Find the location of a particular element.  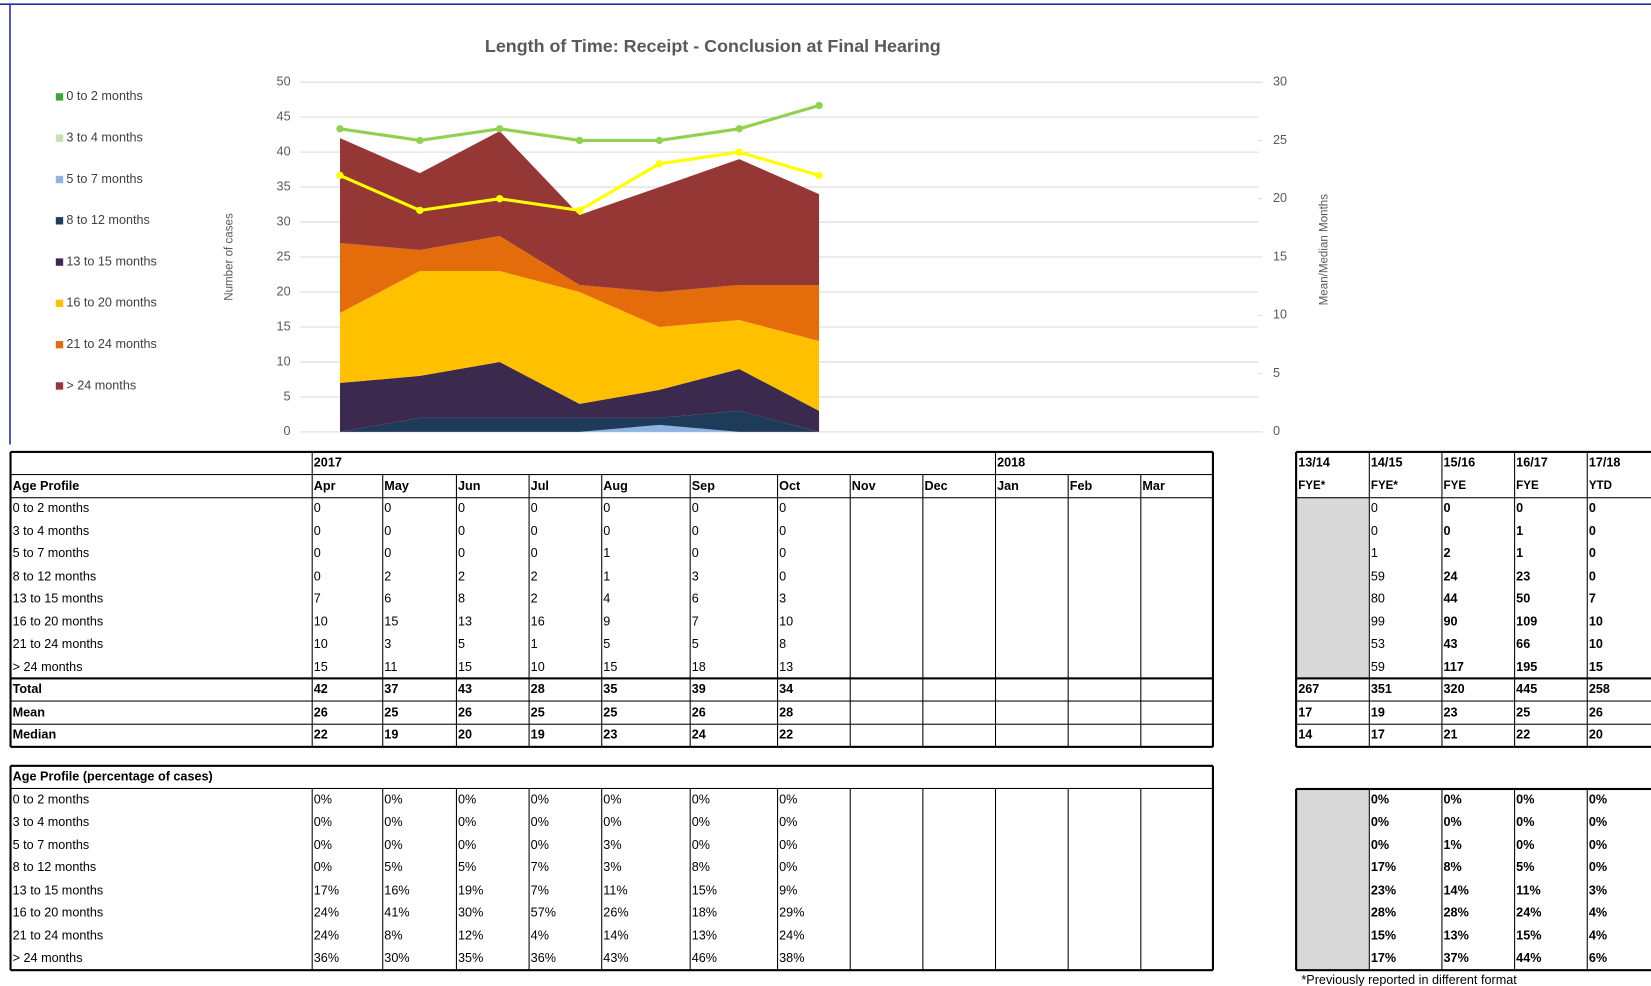

cell: 15% is located at coordinates (1529, 935).